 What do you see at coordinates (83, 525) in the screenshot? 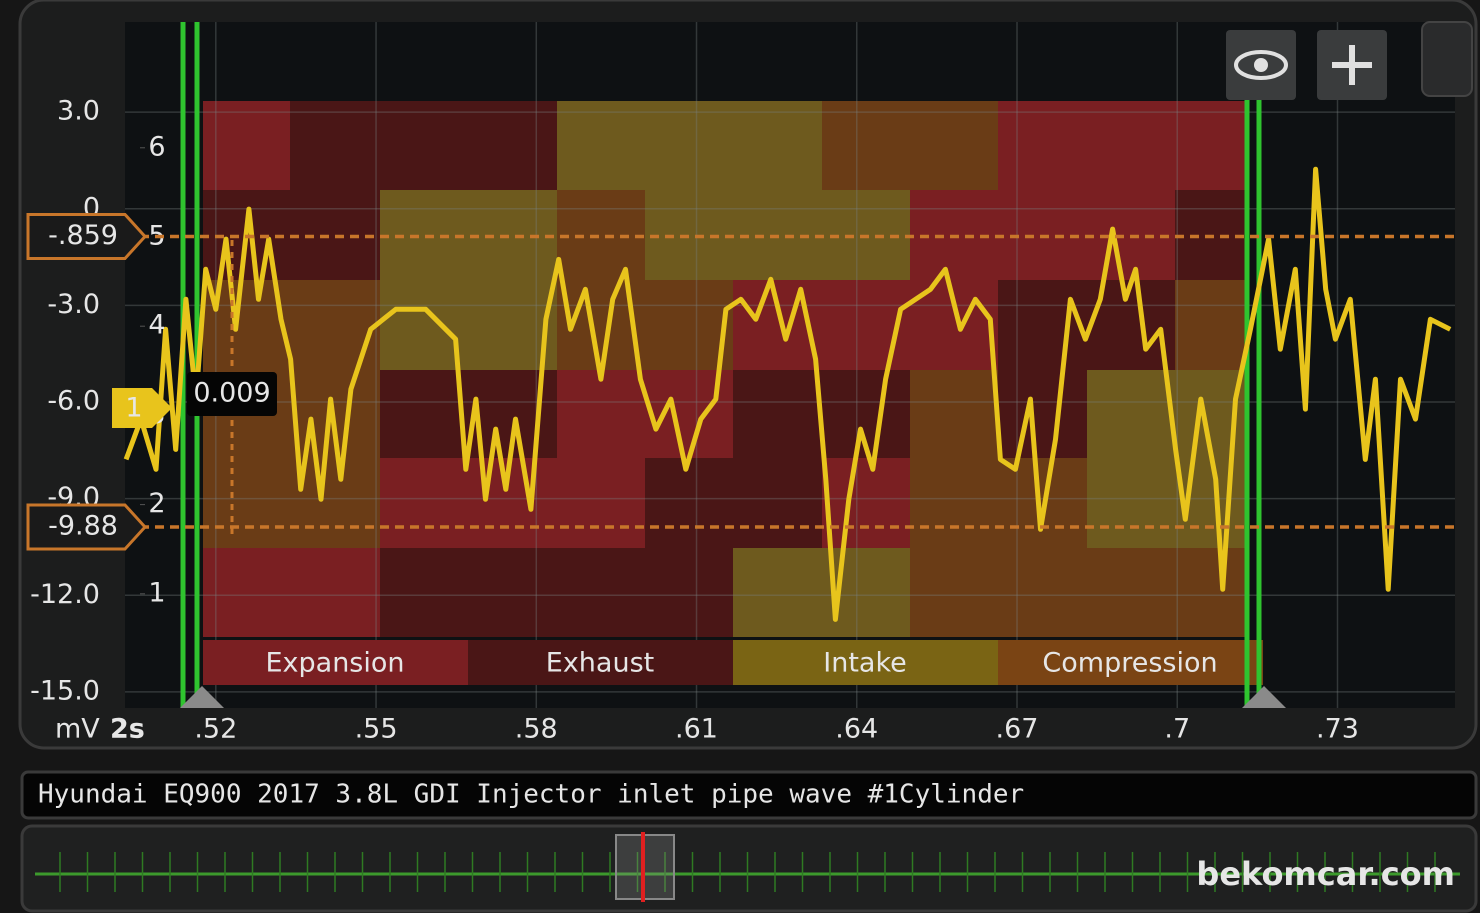
I see `cursor-label: -9.88` at bounding box center [83, 525].